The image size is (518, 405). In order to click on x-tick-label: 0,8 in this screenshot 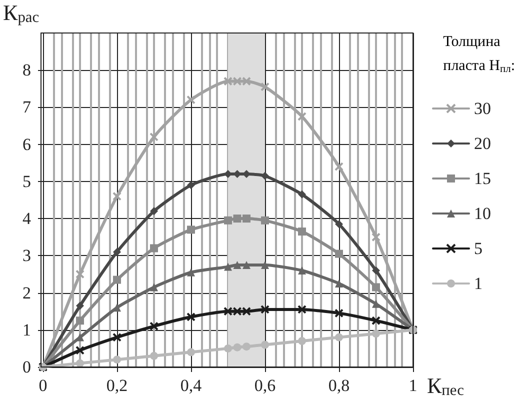, I will do `click(339, 385)`.